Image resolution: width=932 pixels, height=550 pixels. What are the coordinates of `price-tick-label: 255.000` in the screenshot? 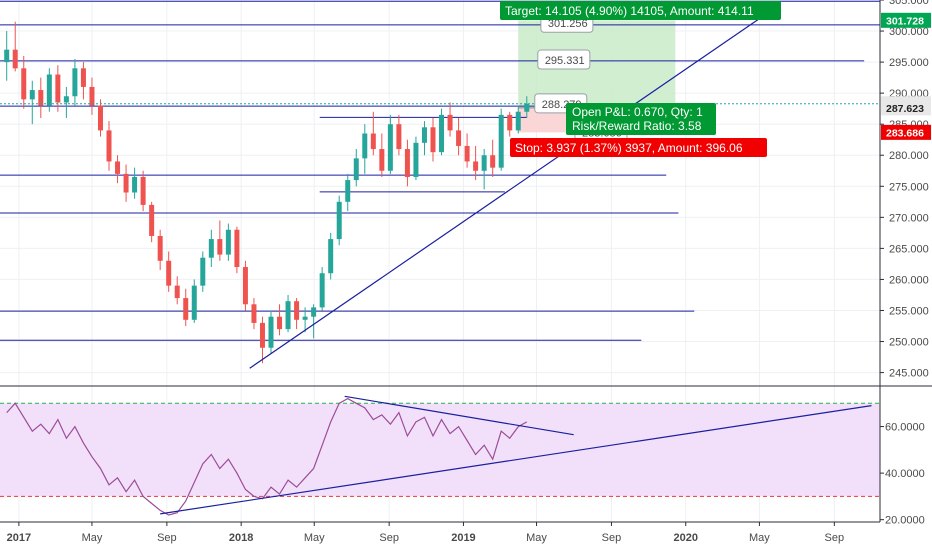 It's located at (909, 311).